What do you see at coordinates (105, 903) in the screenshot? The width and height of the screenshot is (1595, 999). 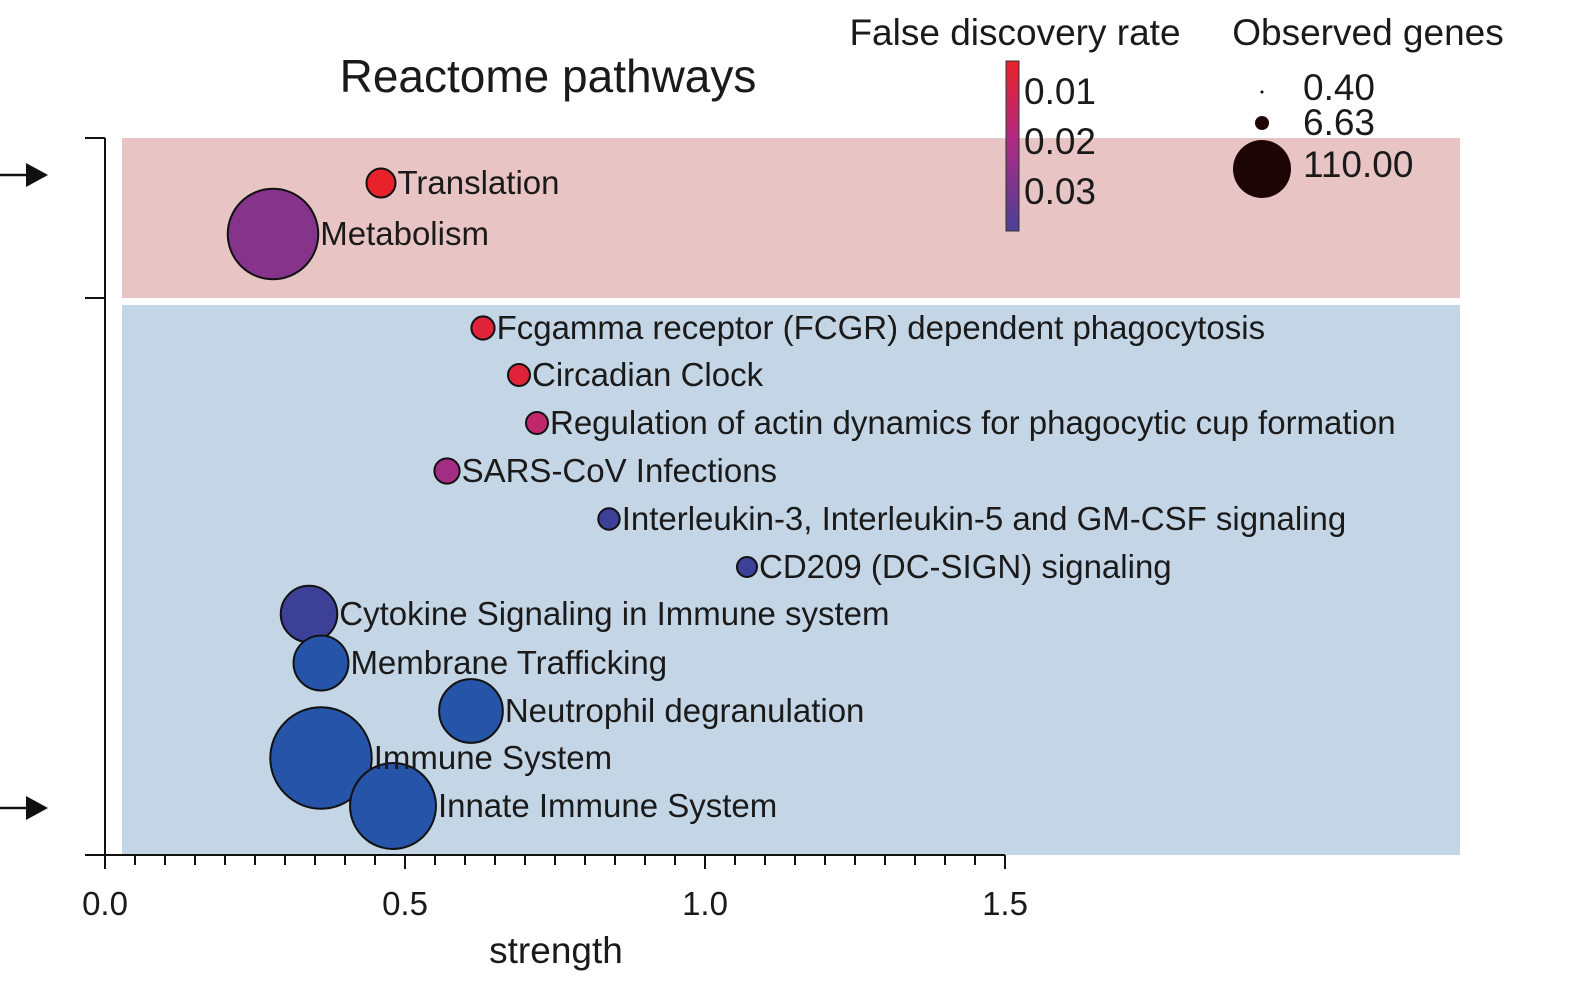 I see `x-tick-label: 0.0` at bounding box center [105, 903].